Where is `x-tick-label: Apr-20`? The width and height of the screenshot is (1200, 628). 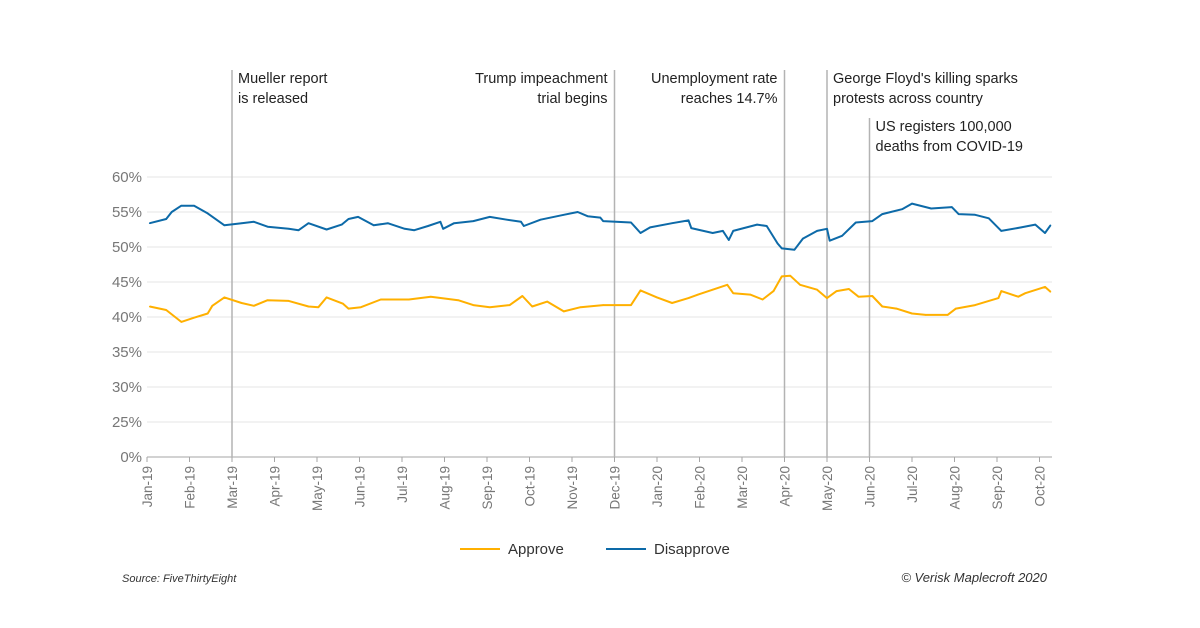
x-tick-label: Apr-20 is located at coordinates (785, 486).